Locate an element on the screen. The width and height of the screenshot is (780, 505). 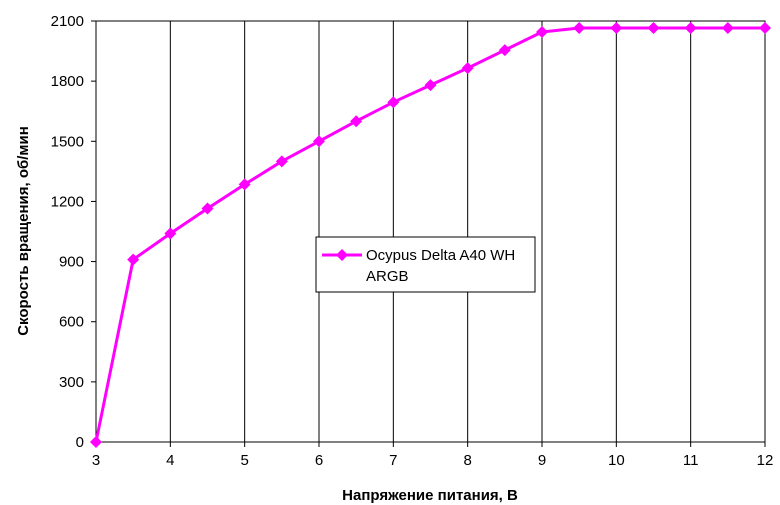
y-tick-label: 600 is located at coordinates (71, 322).